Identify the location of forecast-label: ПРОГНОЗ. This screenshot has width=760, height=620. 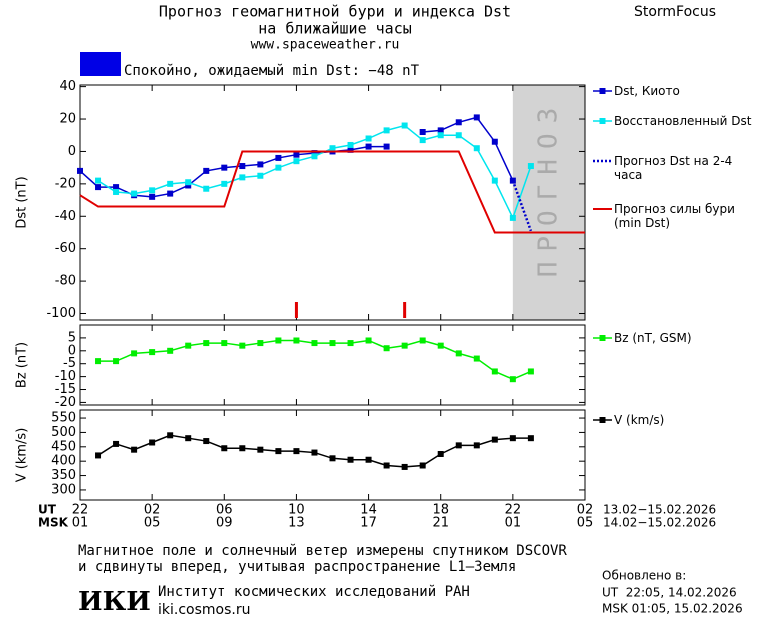
(548, 188).